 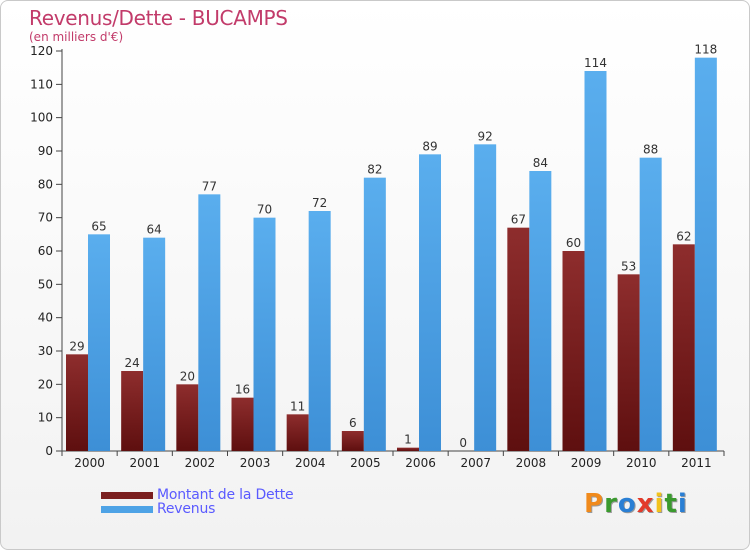 What do you see at coordinates (540, 163) in the screenshot?
I see `data-label-revenue: 84` at bounding box center [540, 163].